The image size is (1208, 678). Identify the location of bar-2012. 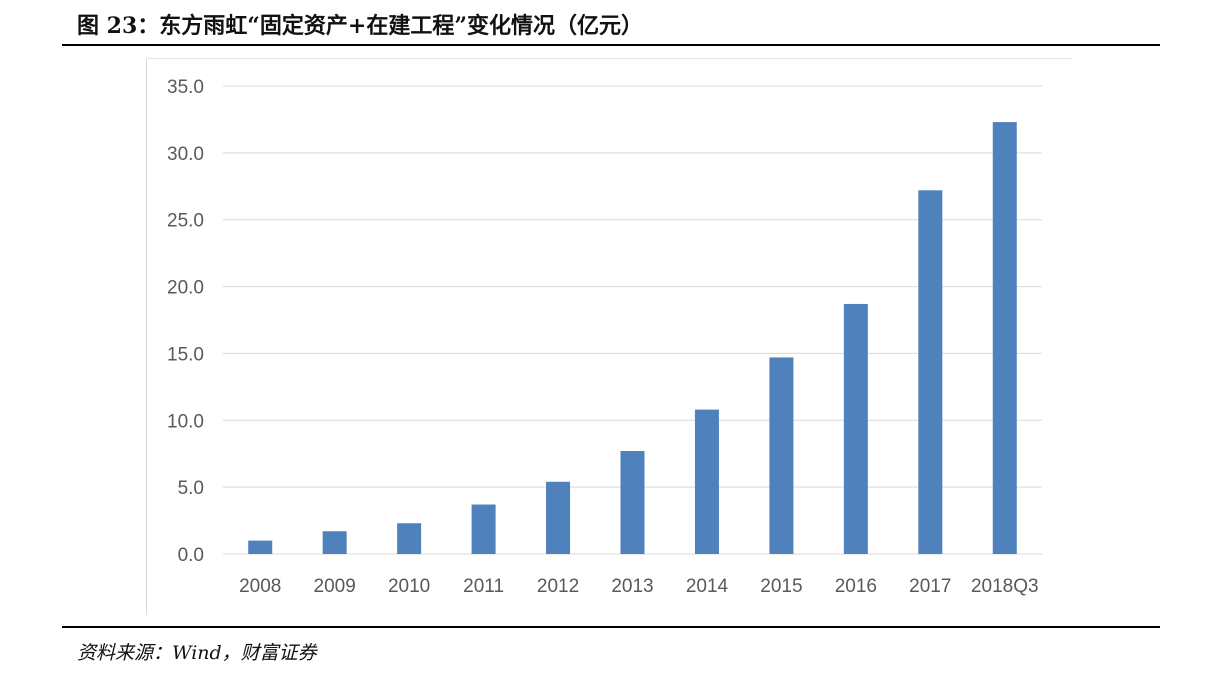
(558, 517).